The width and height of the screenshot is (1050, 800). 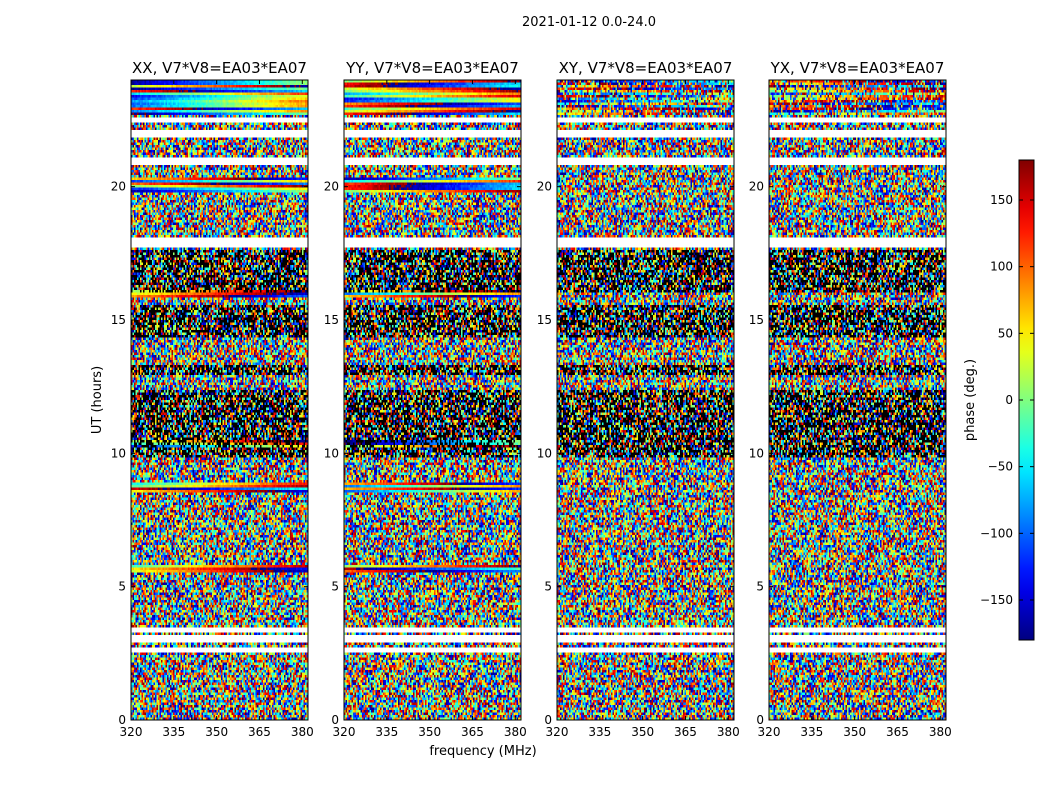 What do you see at coordinates (589, 22) in the screenshot?
I see `figure-title: 2021-01-12 0.0-24.0` at bounding box center [589, 22].